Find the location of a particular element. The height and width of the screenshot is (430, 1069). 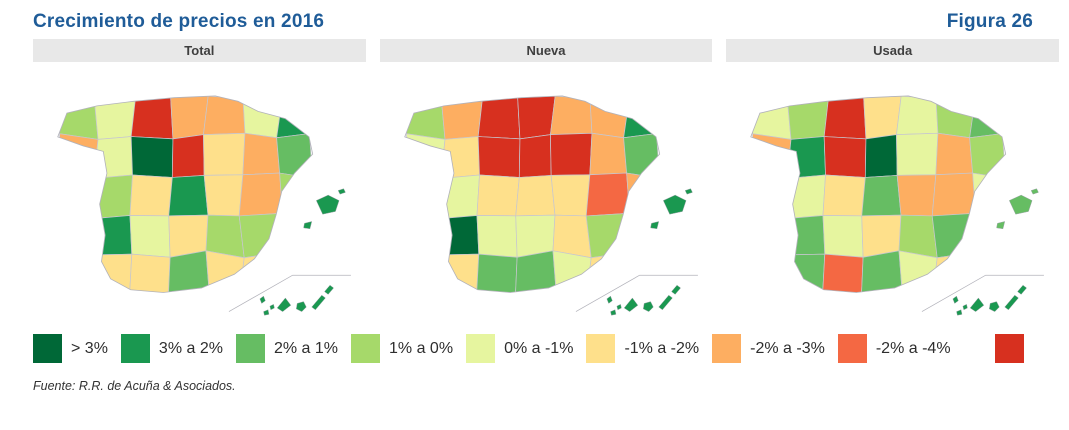

legend-item: 3% a 2% is located at coordinates (171, 348).